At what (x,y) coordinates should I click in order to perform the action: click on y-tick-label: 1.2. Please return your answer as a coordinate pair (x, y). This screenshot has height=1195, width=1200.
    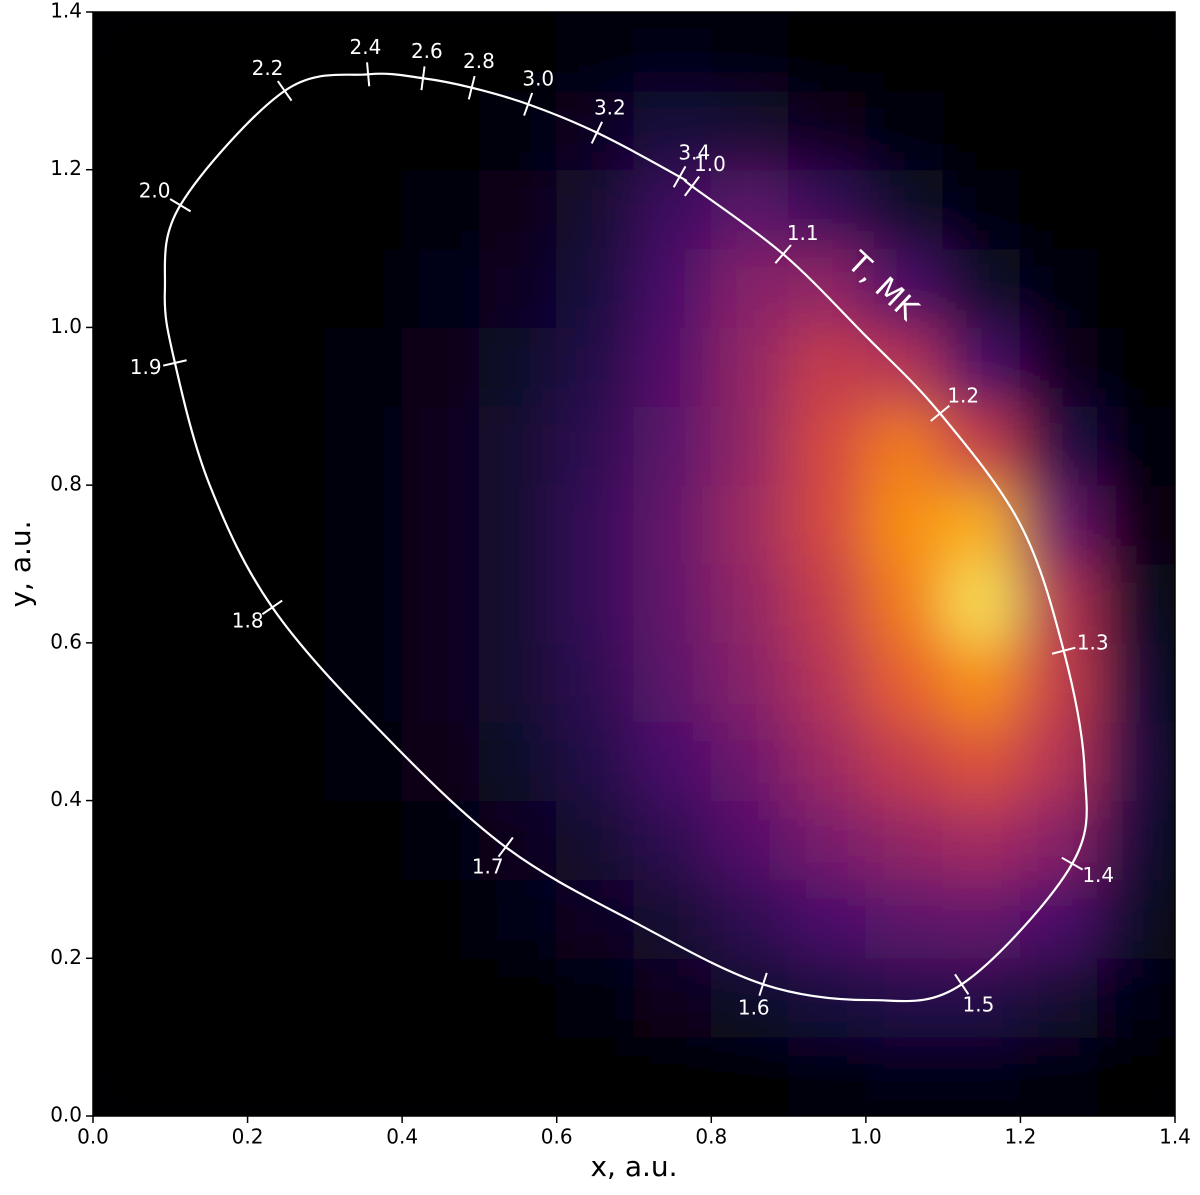
    Looking at the image, I should click on (66, 168).